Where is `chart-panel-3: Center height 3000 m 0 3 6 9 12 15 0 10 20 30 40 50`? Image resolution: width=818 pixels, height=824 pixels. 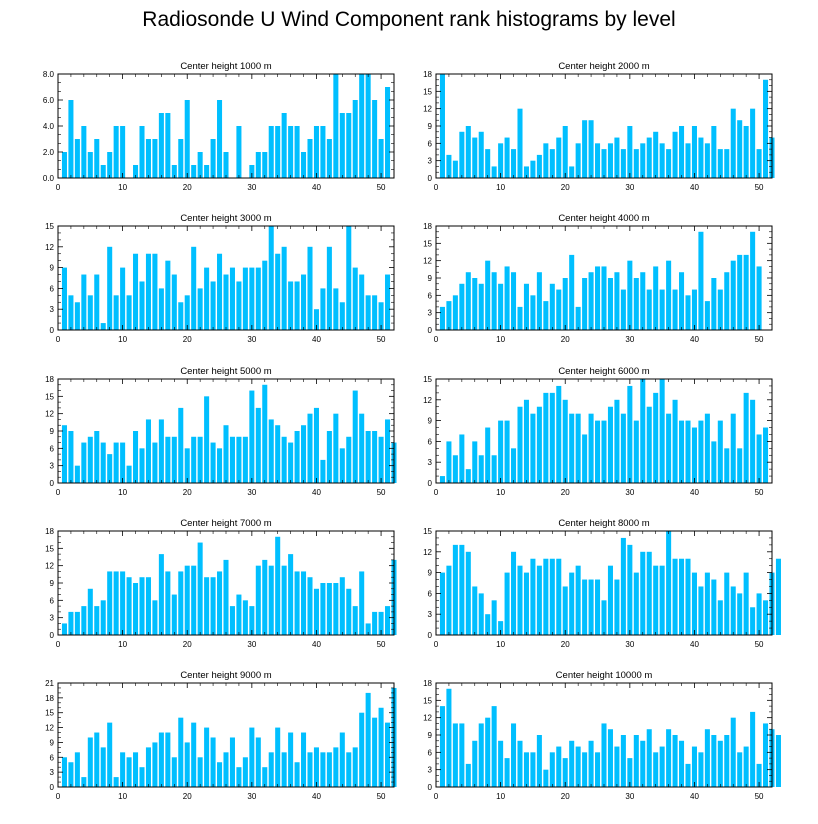 chart-panel-3: Center height 3000 m 0 3 6 9 12 15 0 10 20 30 40 50 is located at coordinates (220, 278).